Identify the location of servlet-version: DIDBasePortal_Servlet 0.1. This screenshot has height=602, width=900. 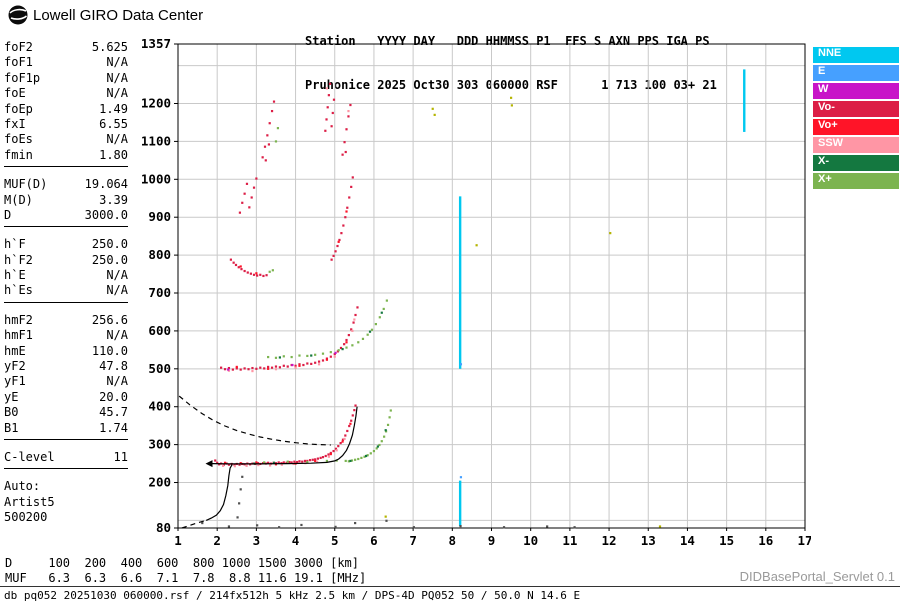
(817, 576).